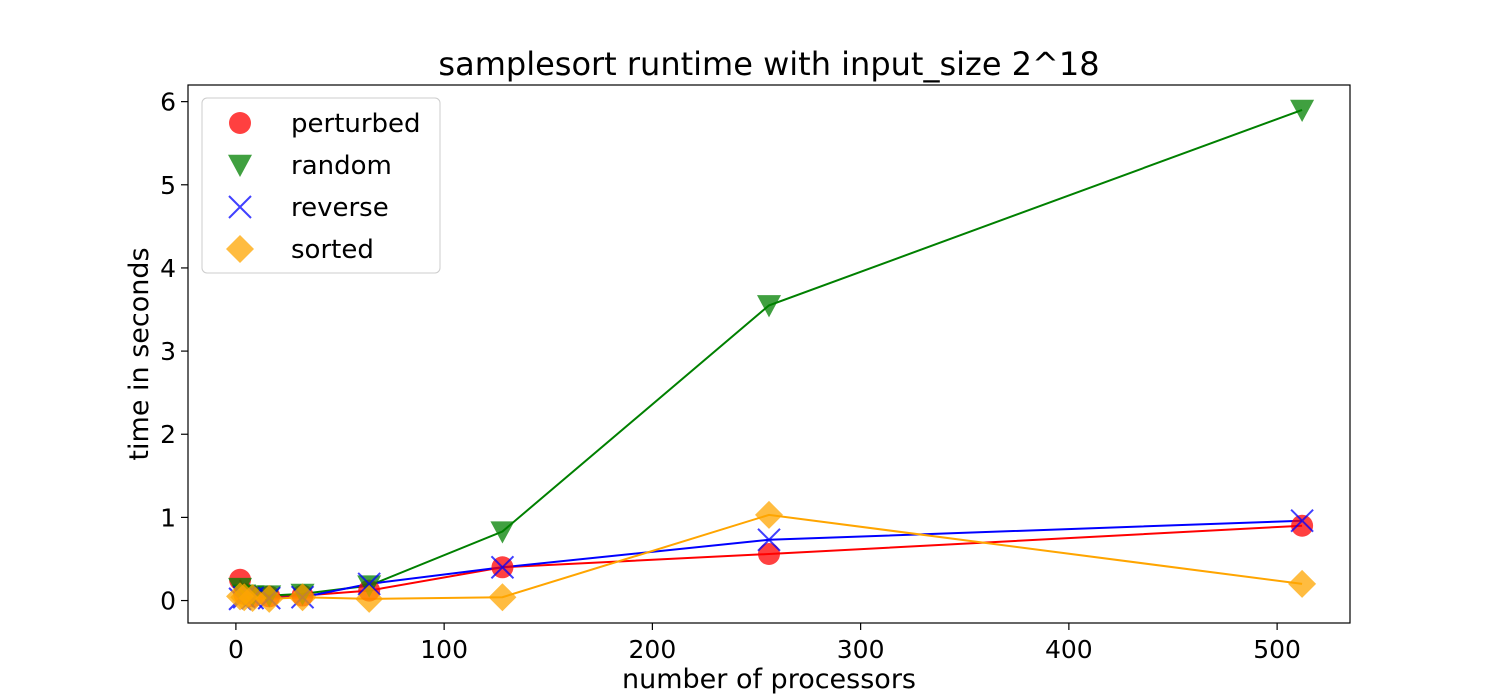 Image resolution: width=1500 pixels, height=700 pixels. I want to click on legend-frame, so click(321, 185).